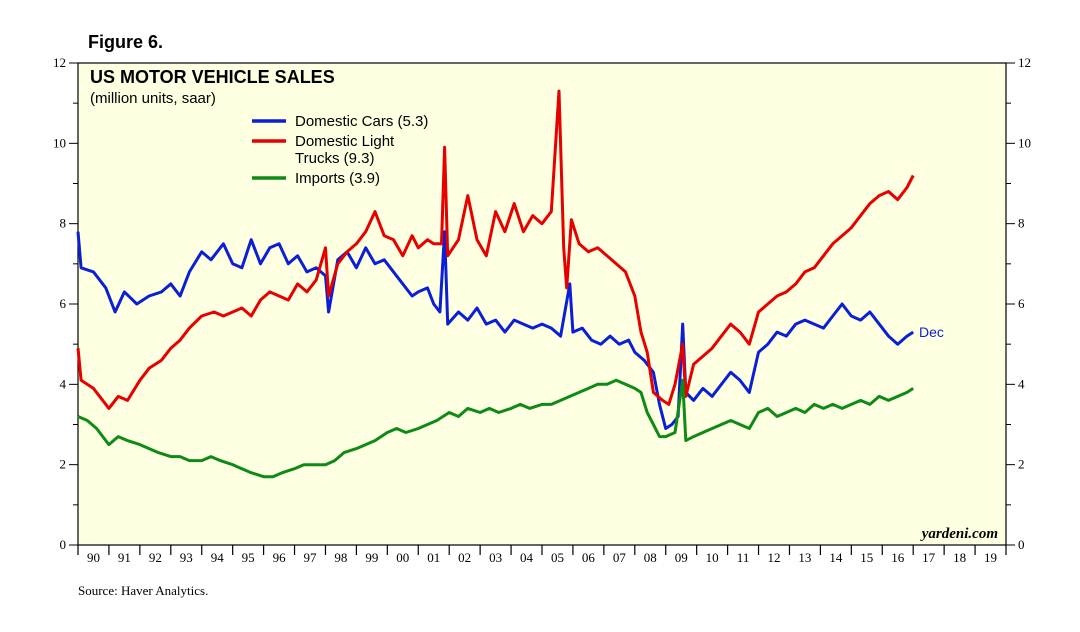 The height and width of the screenshot is (632, 1080). I want to click on x-tick-label: 05, so click(557, 557).